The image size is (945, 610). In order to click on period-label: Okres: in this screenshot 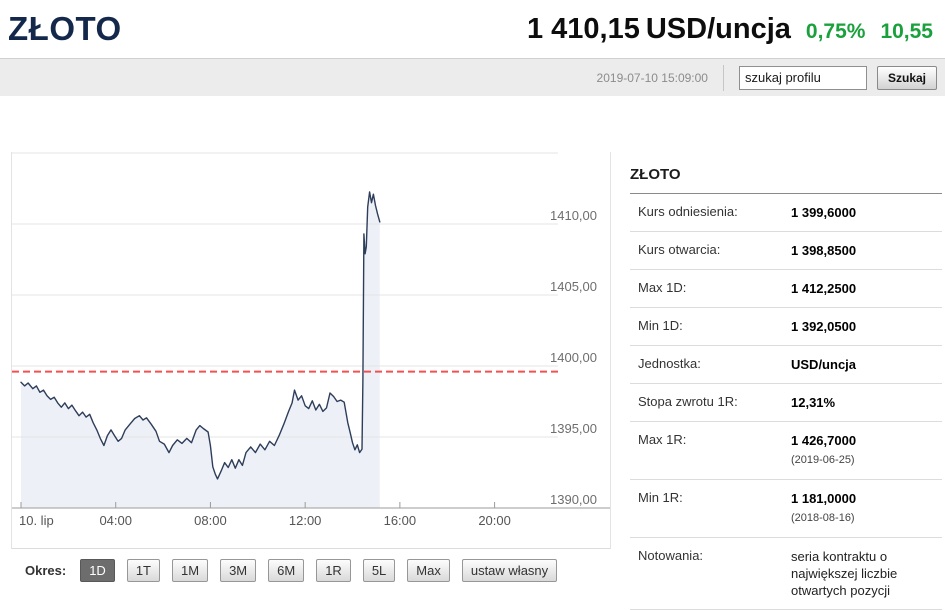, I will do `click(46, 570)`.